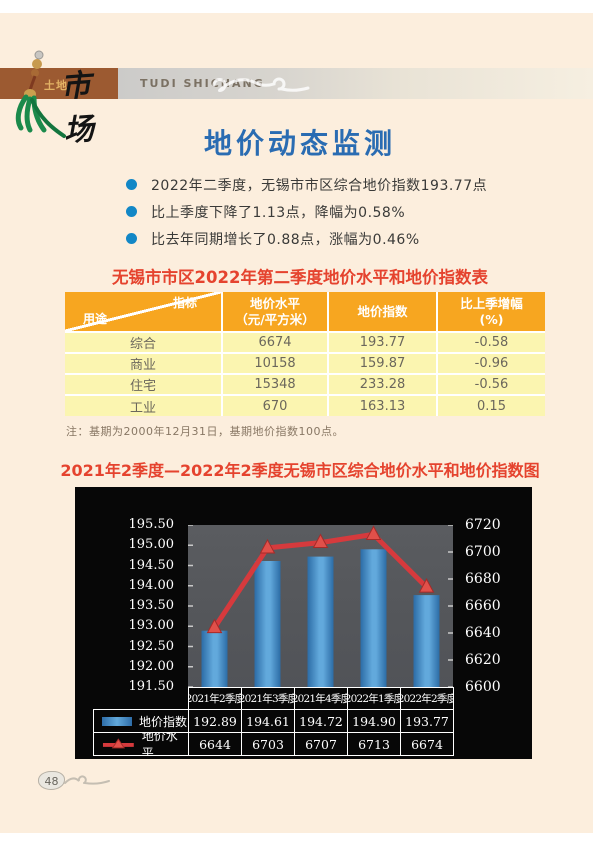 The height and width of the screenshot is (850, 600). What do you see at coordinates (275, 319) in the screenshot?
I see `col-header-price-line2: （元/平方米）` at bounding box center [275, 319].